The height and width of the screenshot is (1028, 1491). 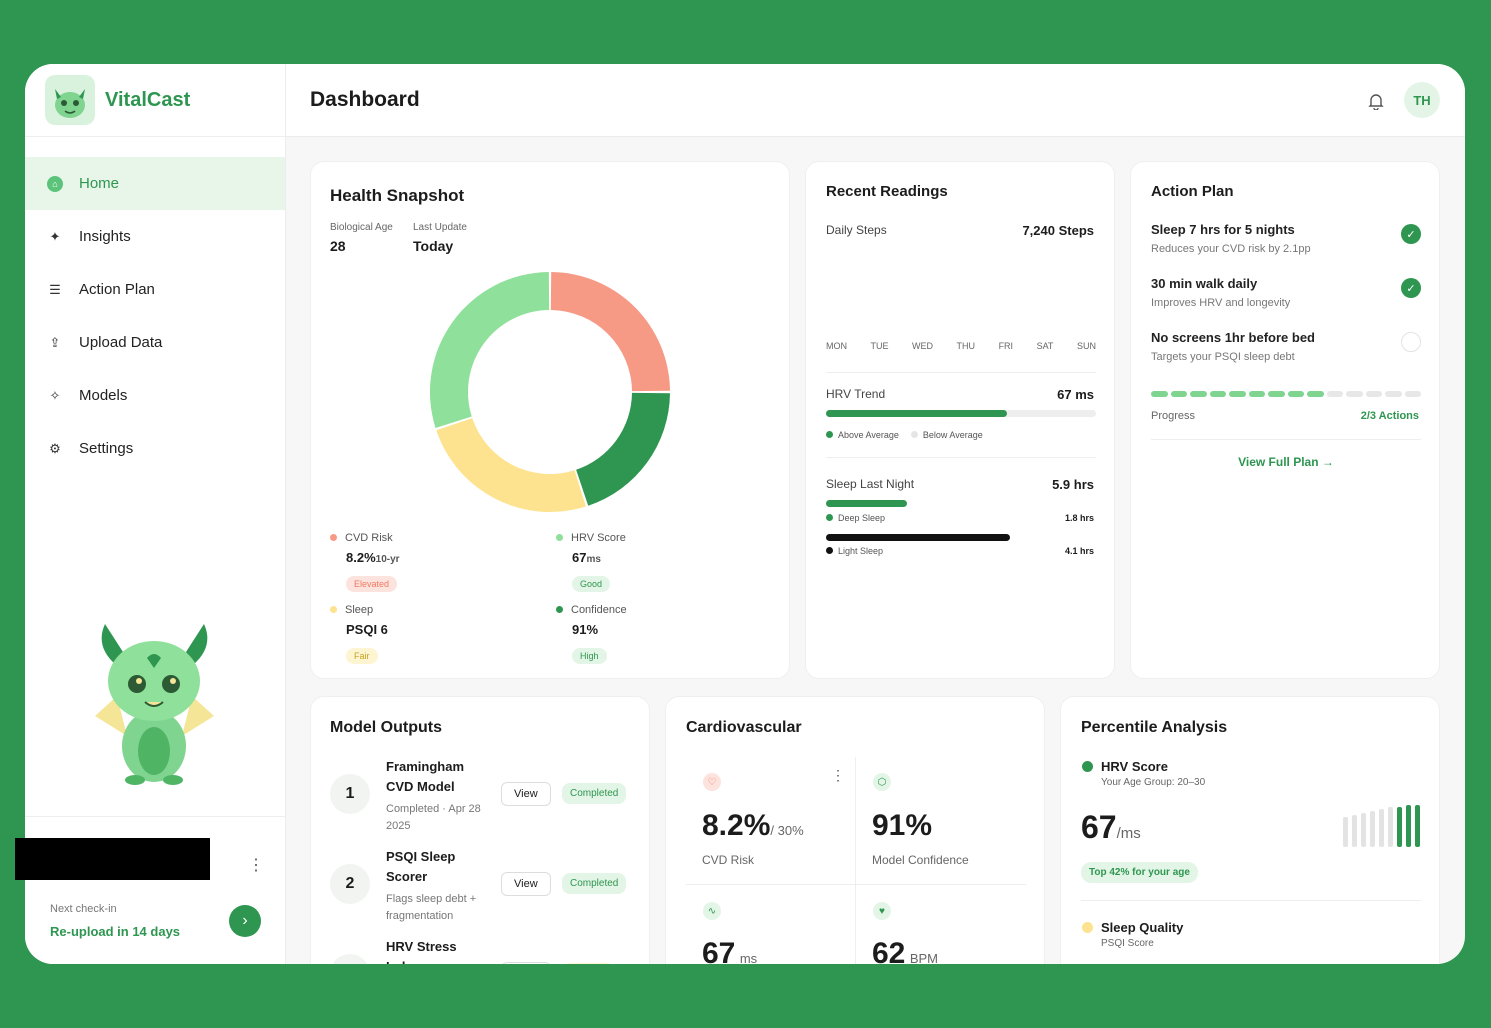 I want to click on plan-progress-bar, so click(x=1286, y=394).